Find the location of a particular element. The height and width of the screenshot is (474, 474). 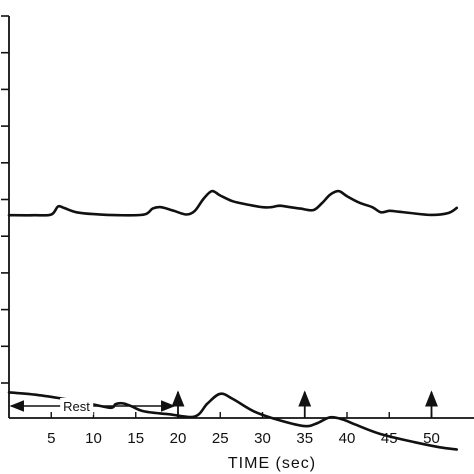

x-tick-label: 10 is located at coordinates (93, 438).